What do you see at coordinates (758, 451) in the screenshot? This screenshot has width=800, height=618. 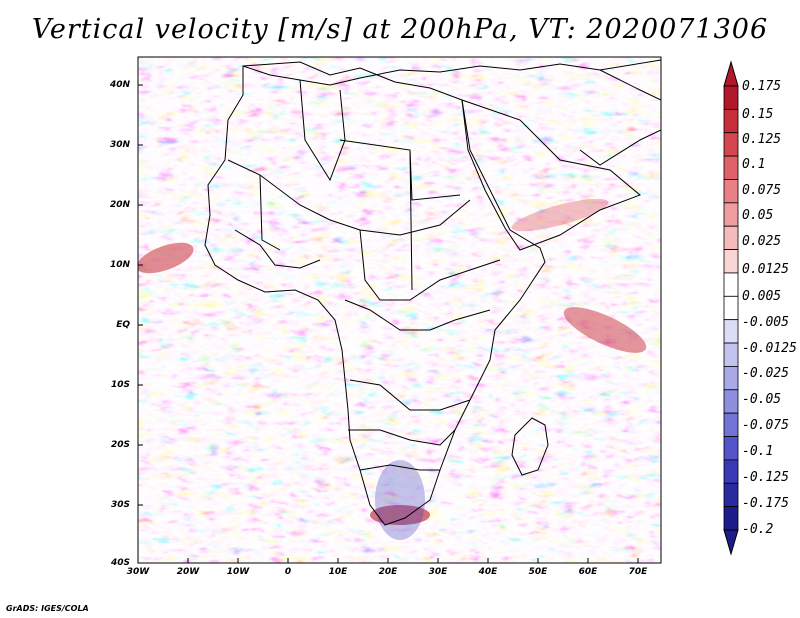 I see `colorbar-label: -0.1` at bounding box center [758, 451].